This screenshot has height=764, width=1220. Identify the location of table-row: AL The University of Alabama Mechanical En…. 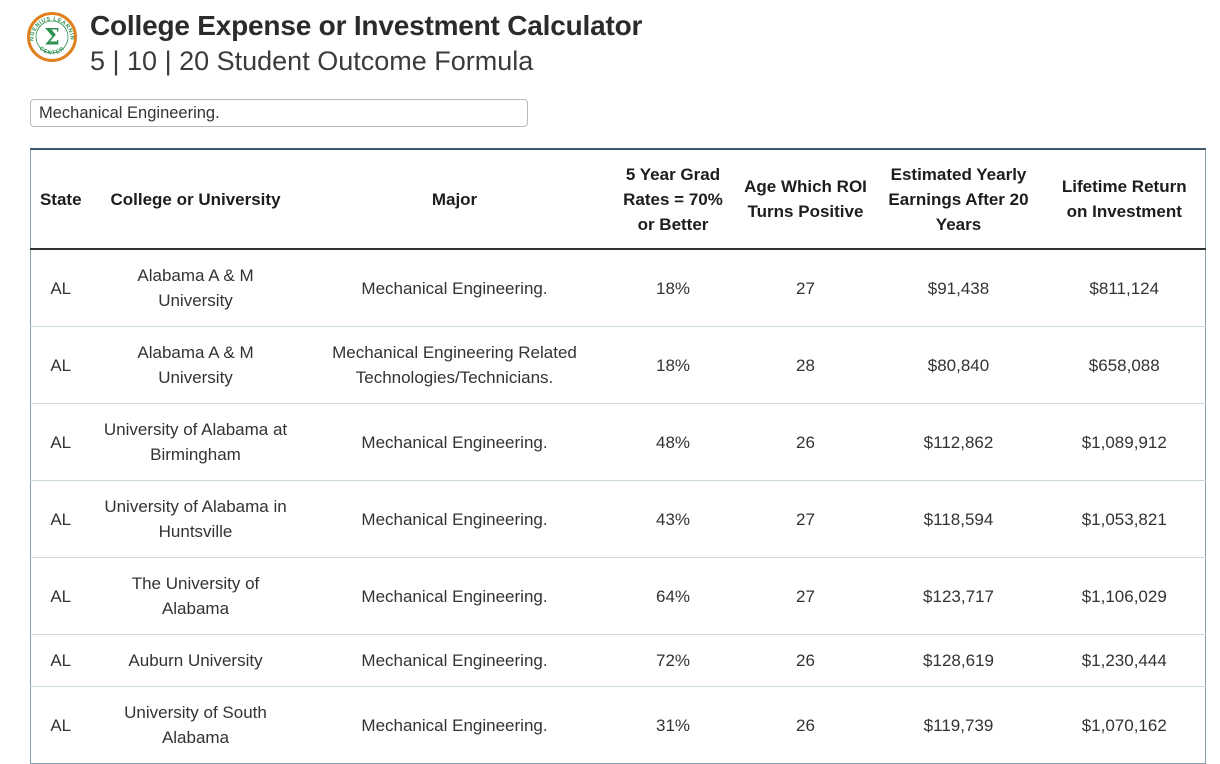
(618, 596).